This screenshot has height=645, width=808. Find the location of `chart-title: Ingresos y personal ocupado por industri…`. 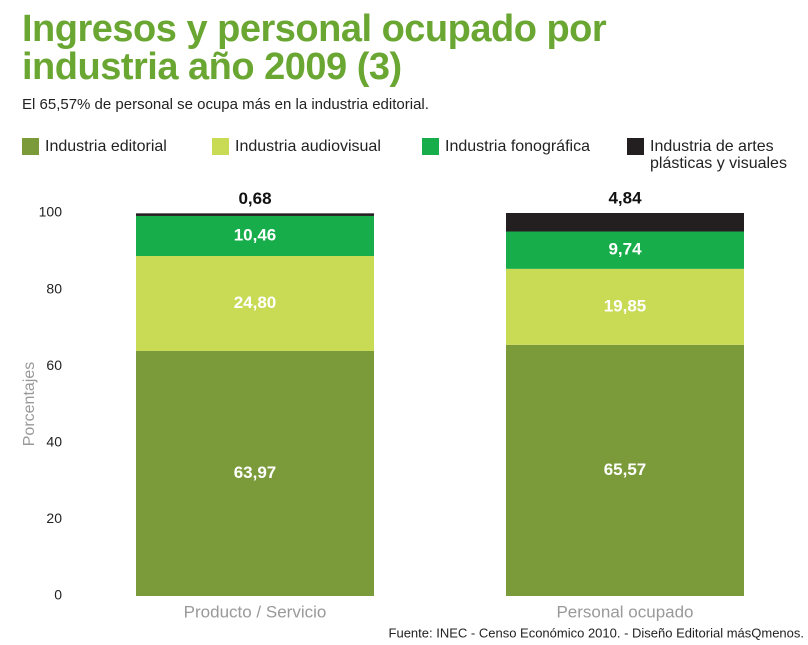

chart-title: Ingresos y personal ocupado por industri… is located at coordinates (314, 48).